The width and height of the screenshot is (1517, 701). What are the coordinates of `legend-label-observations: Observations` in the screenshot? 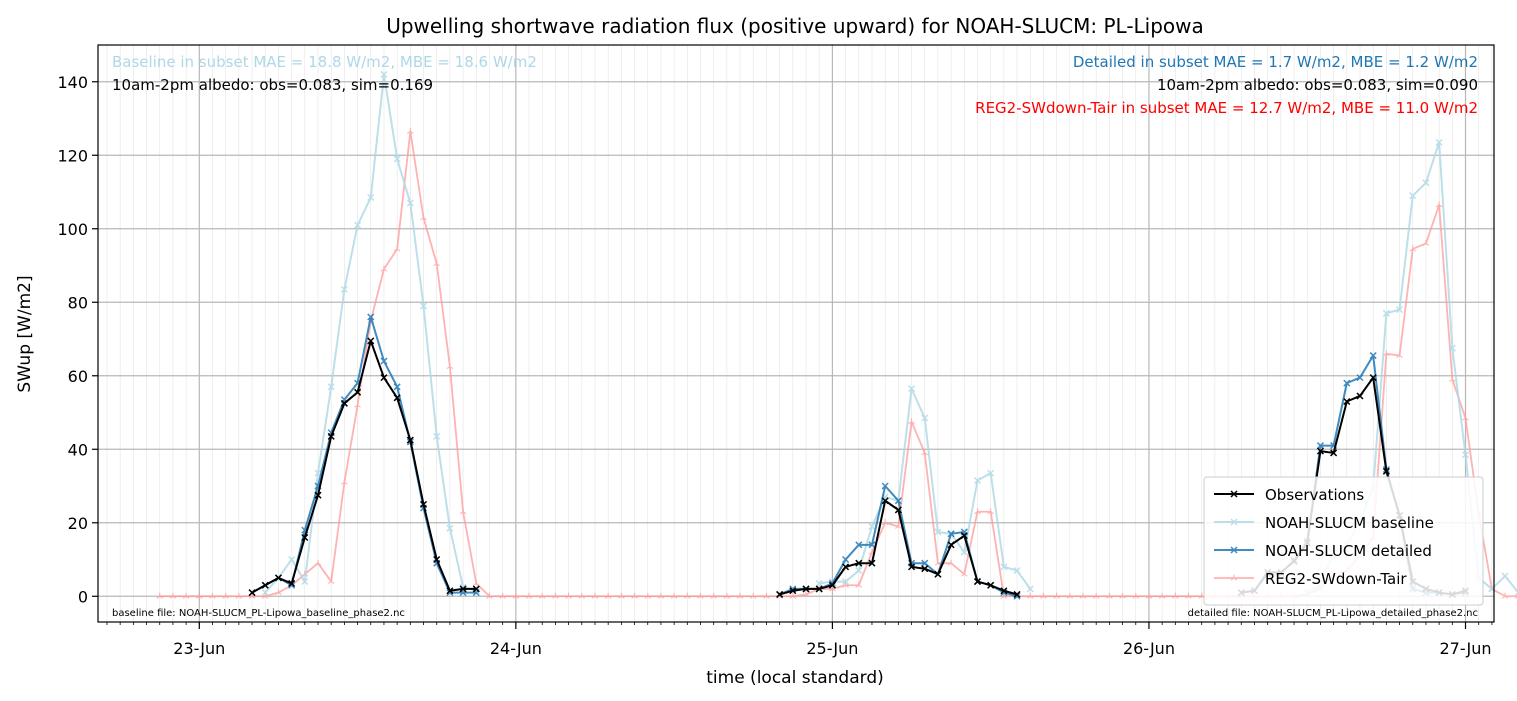 It's located at (1314, 495).